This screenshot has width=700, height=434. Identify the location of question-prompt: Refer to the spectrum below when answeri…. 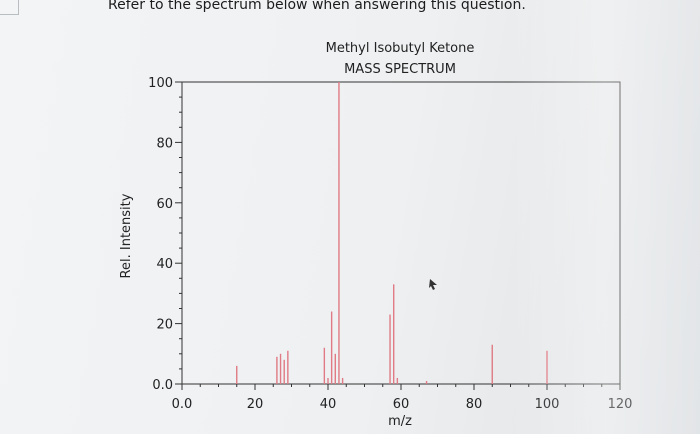
(317, 6).